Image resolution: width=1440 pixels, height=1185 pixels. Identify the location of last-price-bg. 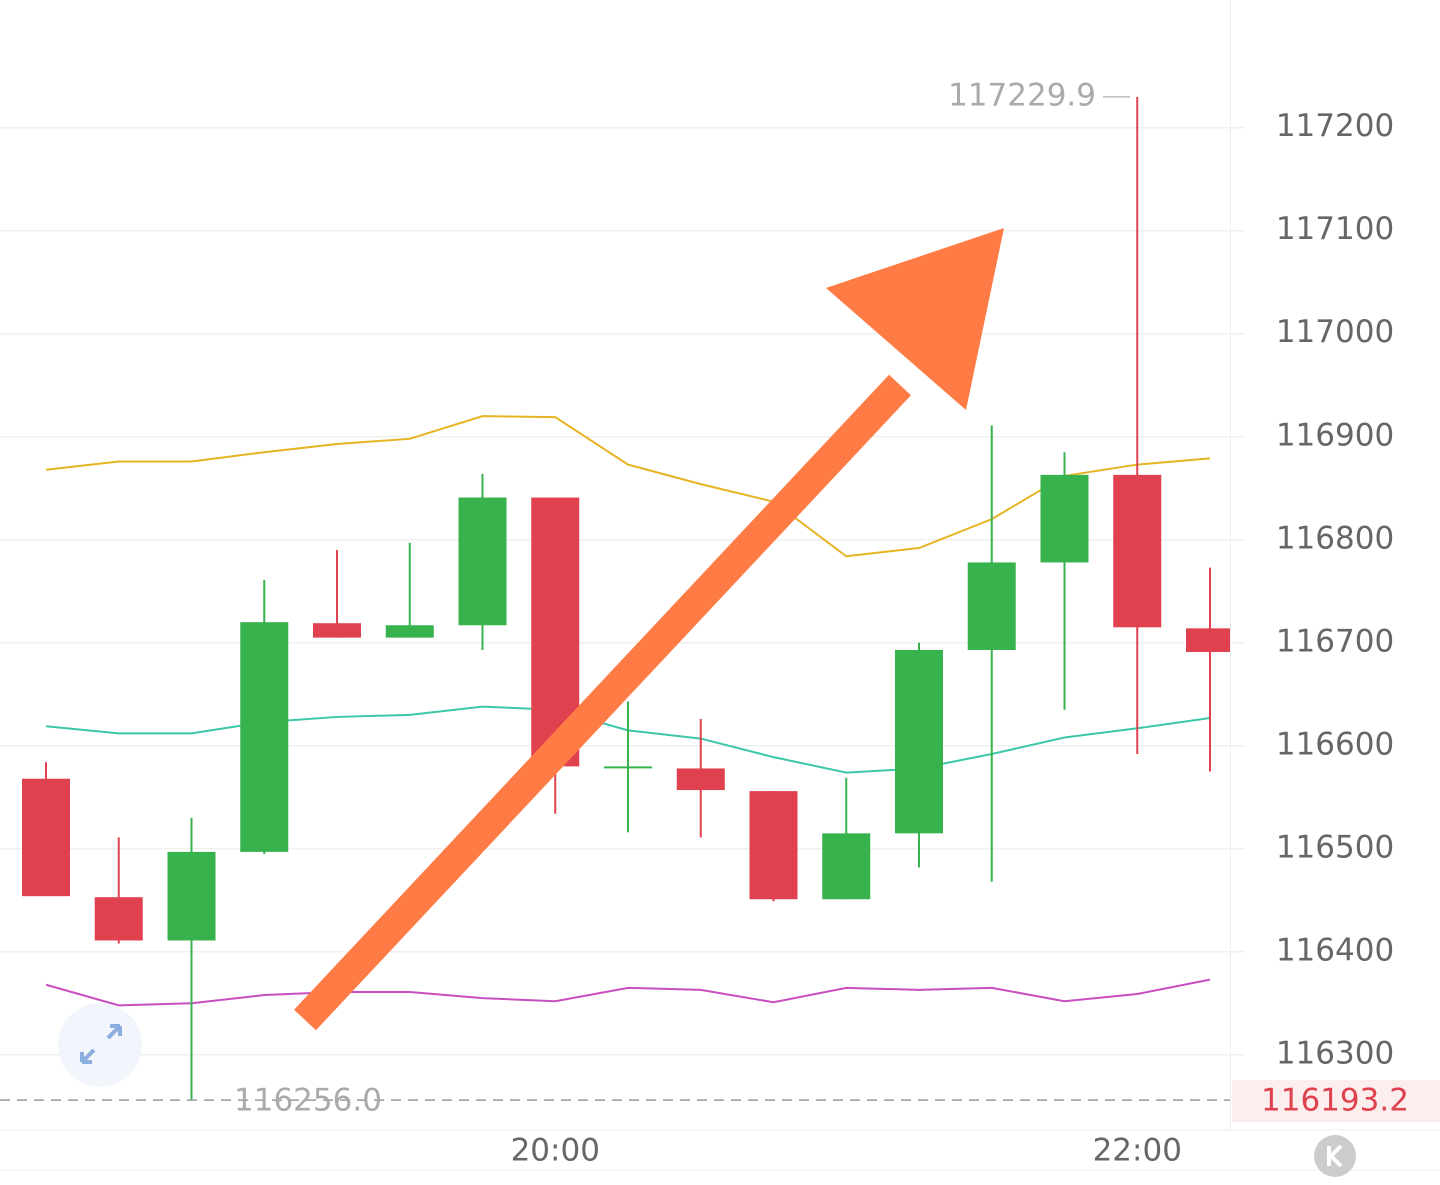
(1336, 1101).